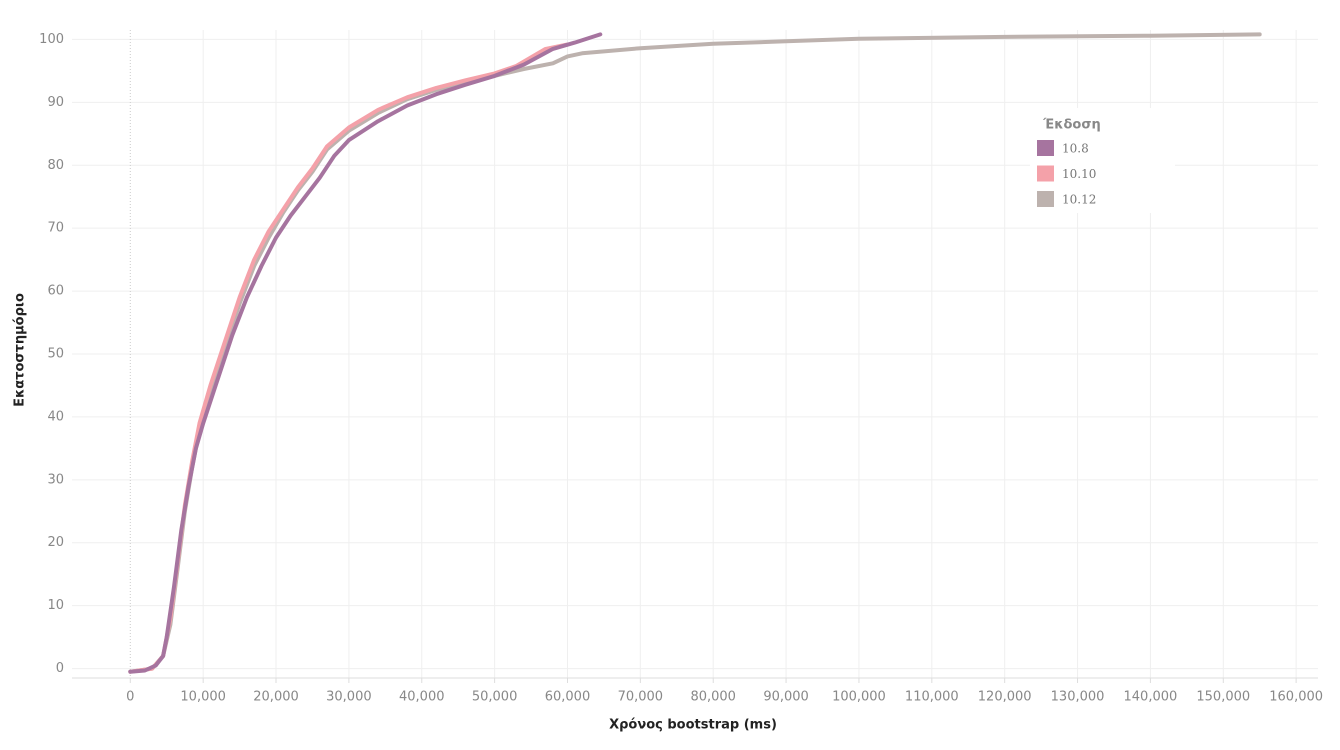 The image size is (1340, 750). What do you see at coordinates (60, 668) in the screenshot?
I see `y-tick-label: 0` at bounding box center [60, 668].